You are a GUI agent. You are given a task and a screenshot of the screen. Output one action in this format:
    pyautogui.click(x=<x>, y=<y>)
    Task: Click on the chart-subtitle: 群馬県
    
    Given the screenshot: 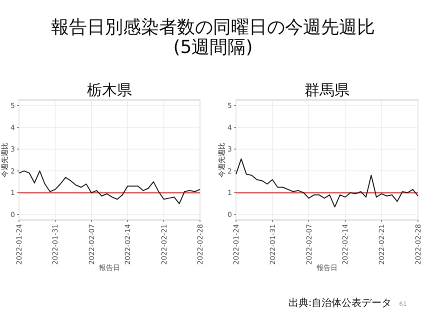 What is the action you would take?
    pyautogui.click(x=327, y=90)
    